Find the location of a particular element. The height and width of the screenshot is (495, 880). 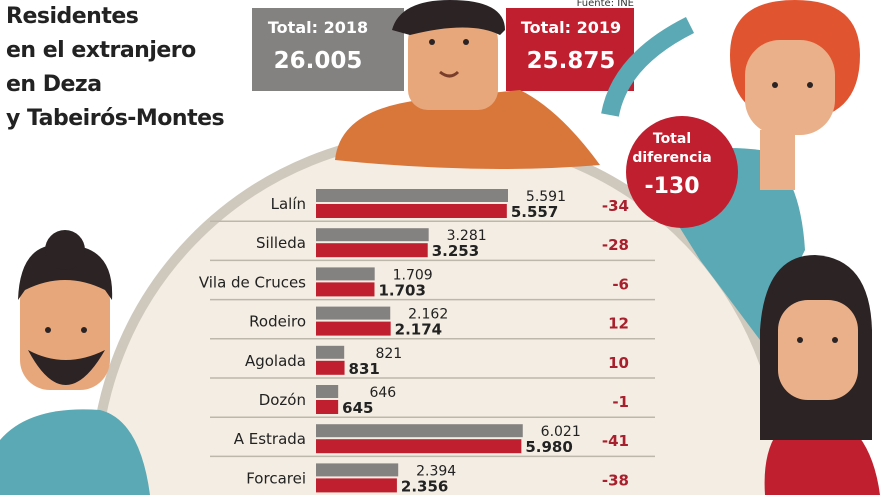

title-line: y Tabeirós-Montes is located at coordinates (115, 118).